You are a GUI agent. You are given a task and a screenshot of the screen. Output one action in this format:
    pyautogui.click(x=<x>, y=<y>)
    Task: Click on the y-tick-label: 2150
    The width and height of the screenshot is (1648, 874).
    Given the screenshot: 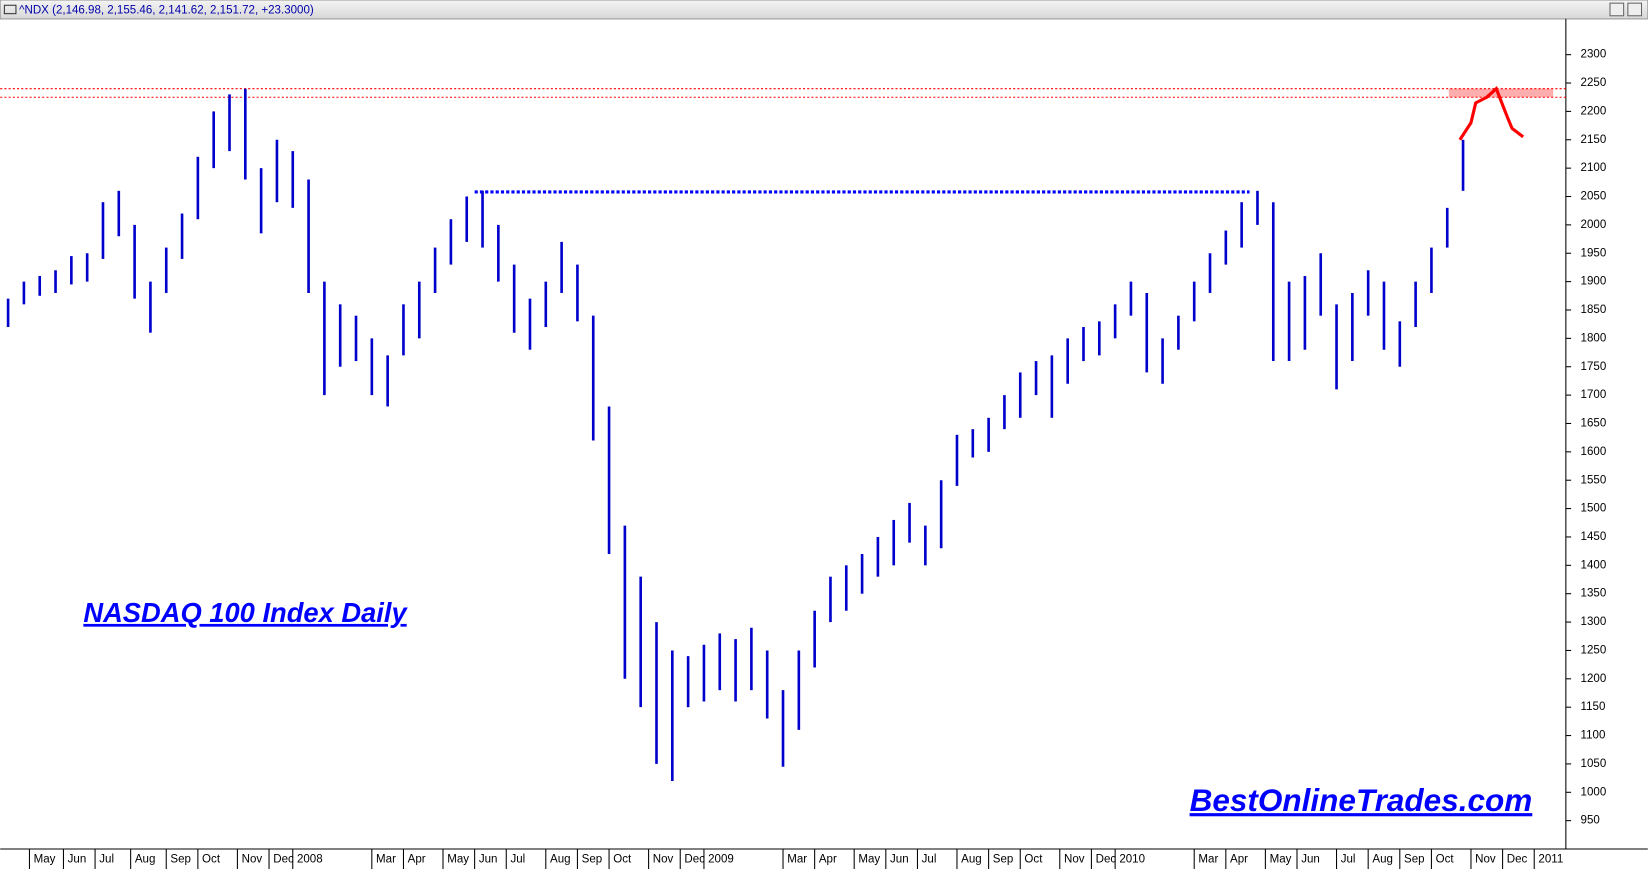 What is the action you would take?
    pyautogui.click(x=1594, y=140)
    